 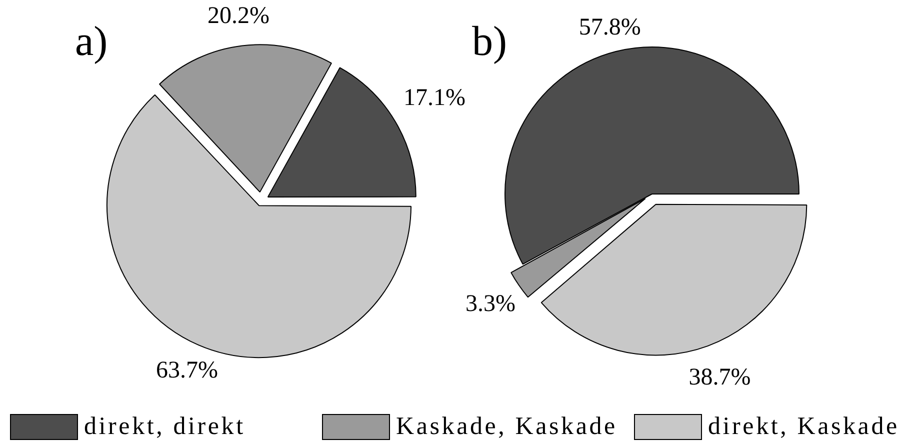 What do you see at coordinates (804, 427) in the screenshot?
I see `legend-label: direkt, Kaskade` at bounding box center [804, 427].